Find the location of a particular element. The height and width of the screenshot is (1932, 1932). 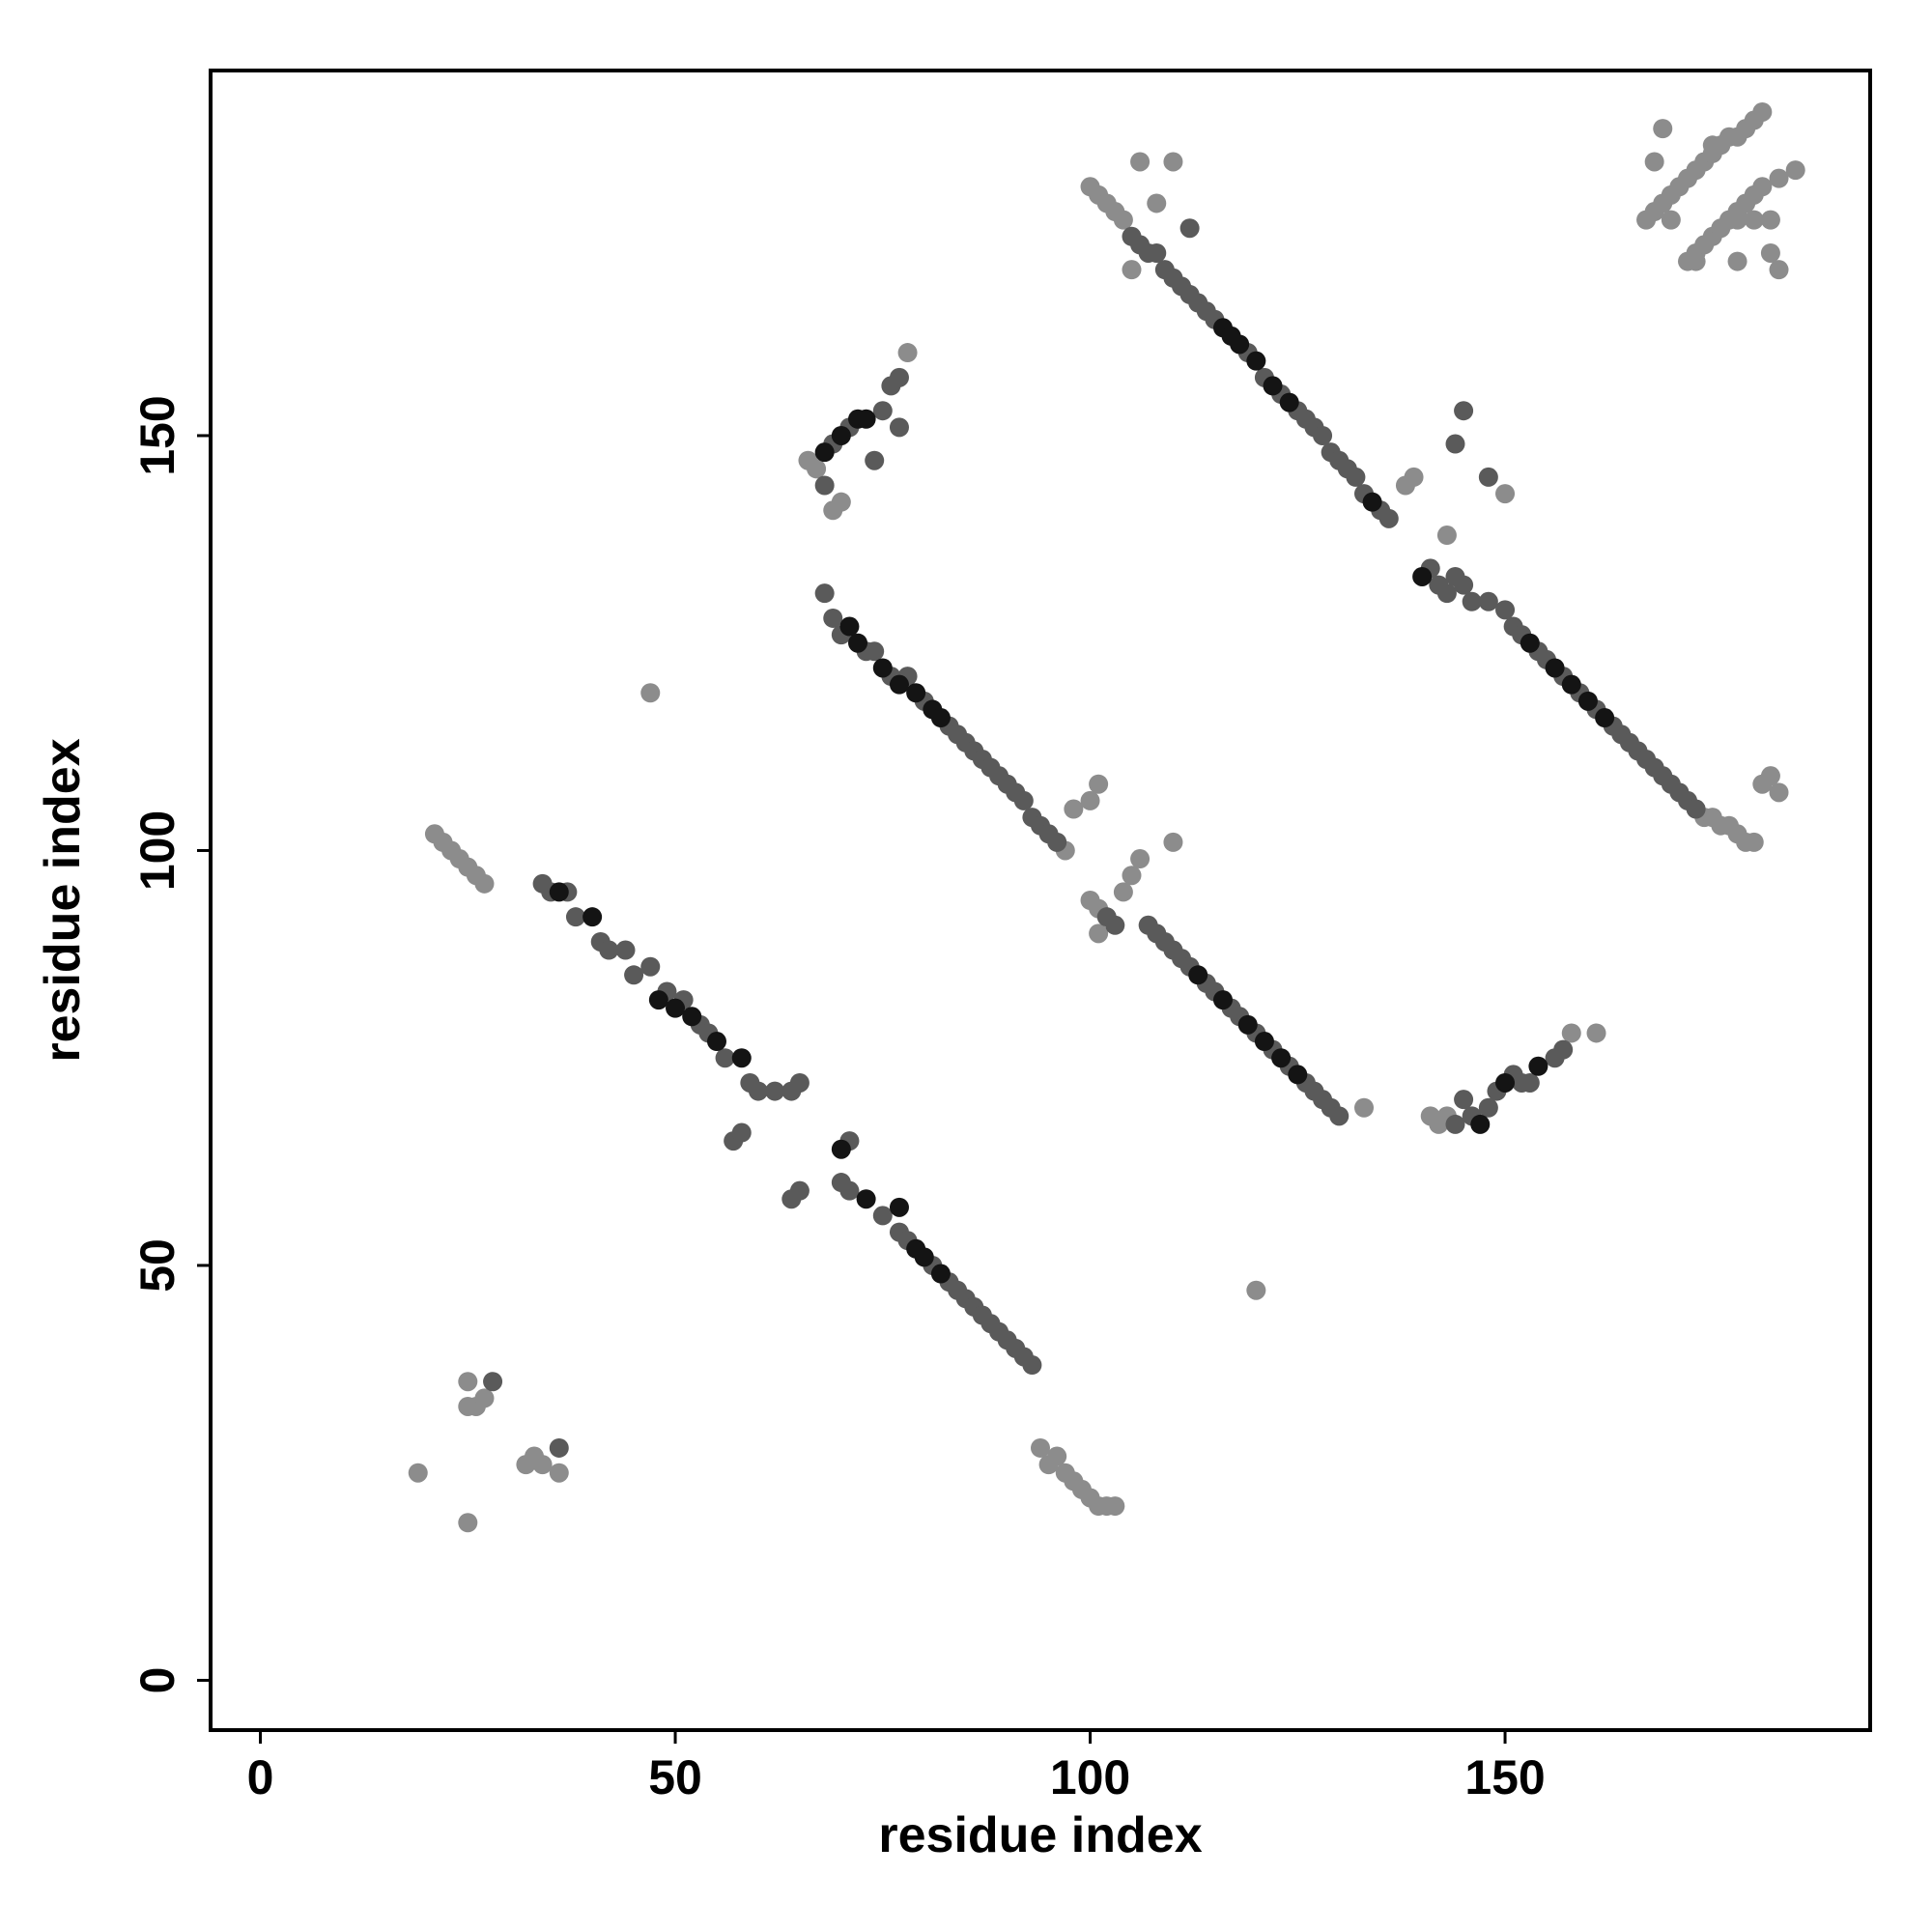

y-axis-label: residue index is located at coordinates (63, 900).